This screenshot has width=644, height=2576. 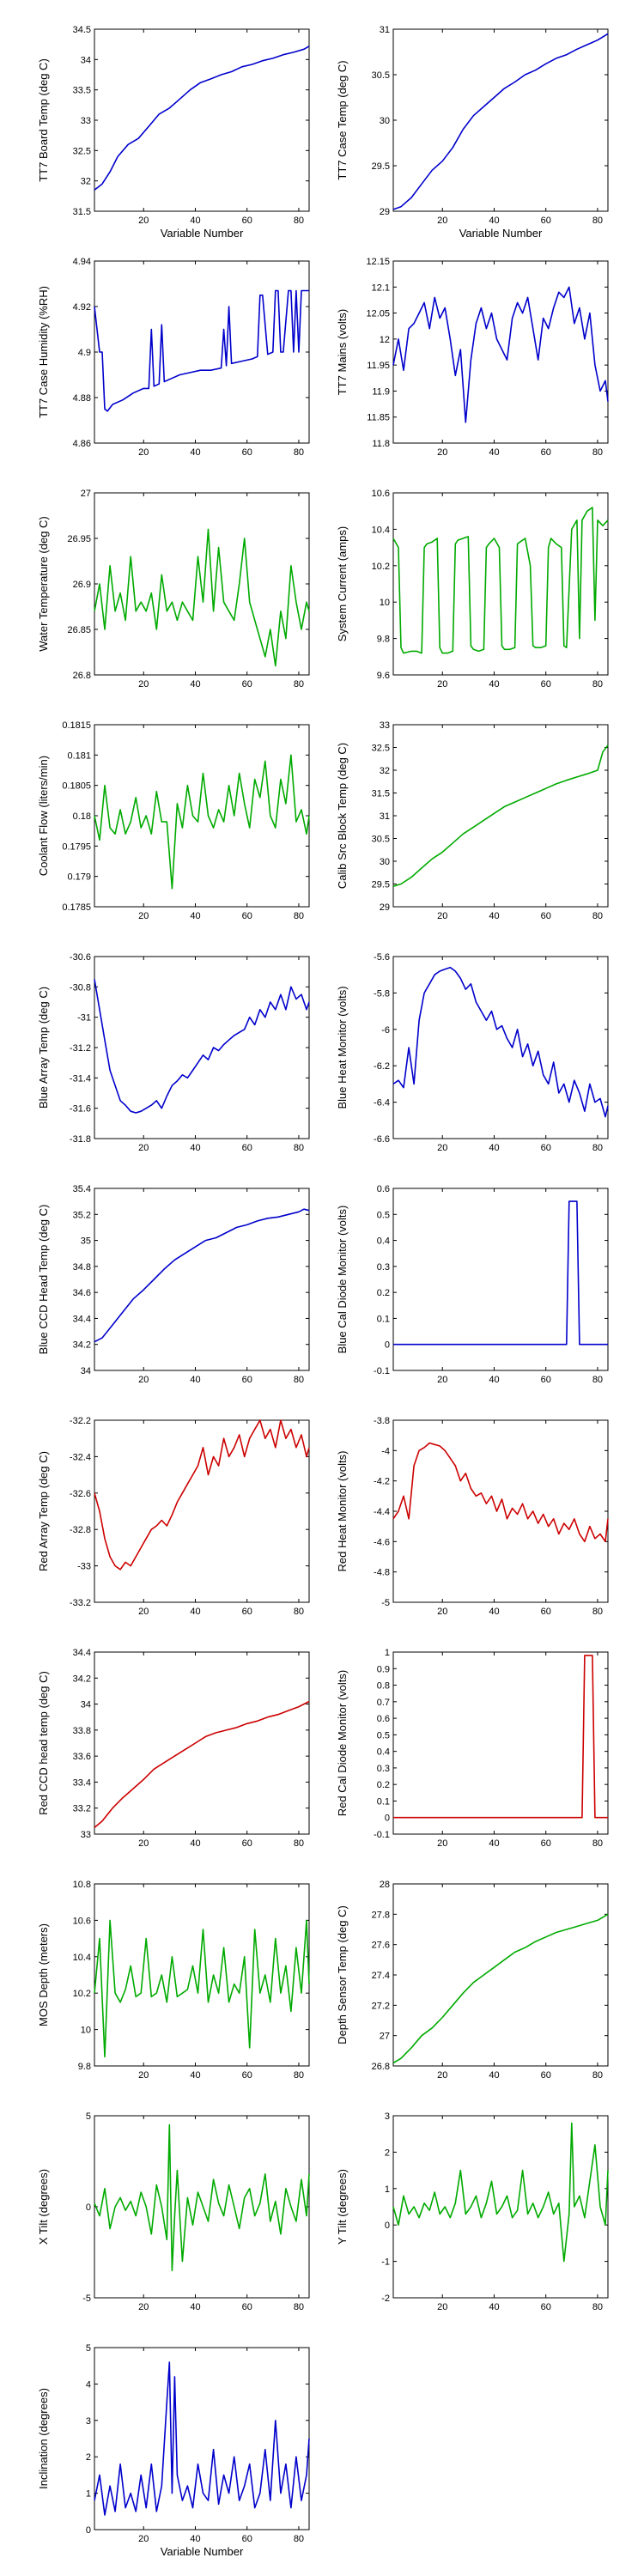 I want to click on y-tick-label: 4, so click(x=88, y=2384).